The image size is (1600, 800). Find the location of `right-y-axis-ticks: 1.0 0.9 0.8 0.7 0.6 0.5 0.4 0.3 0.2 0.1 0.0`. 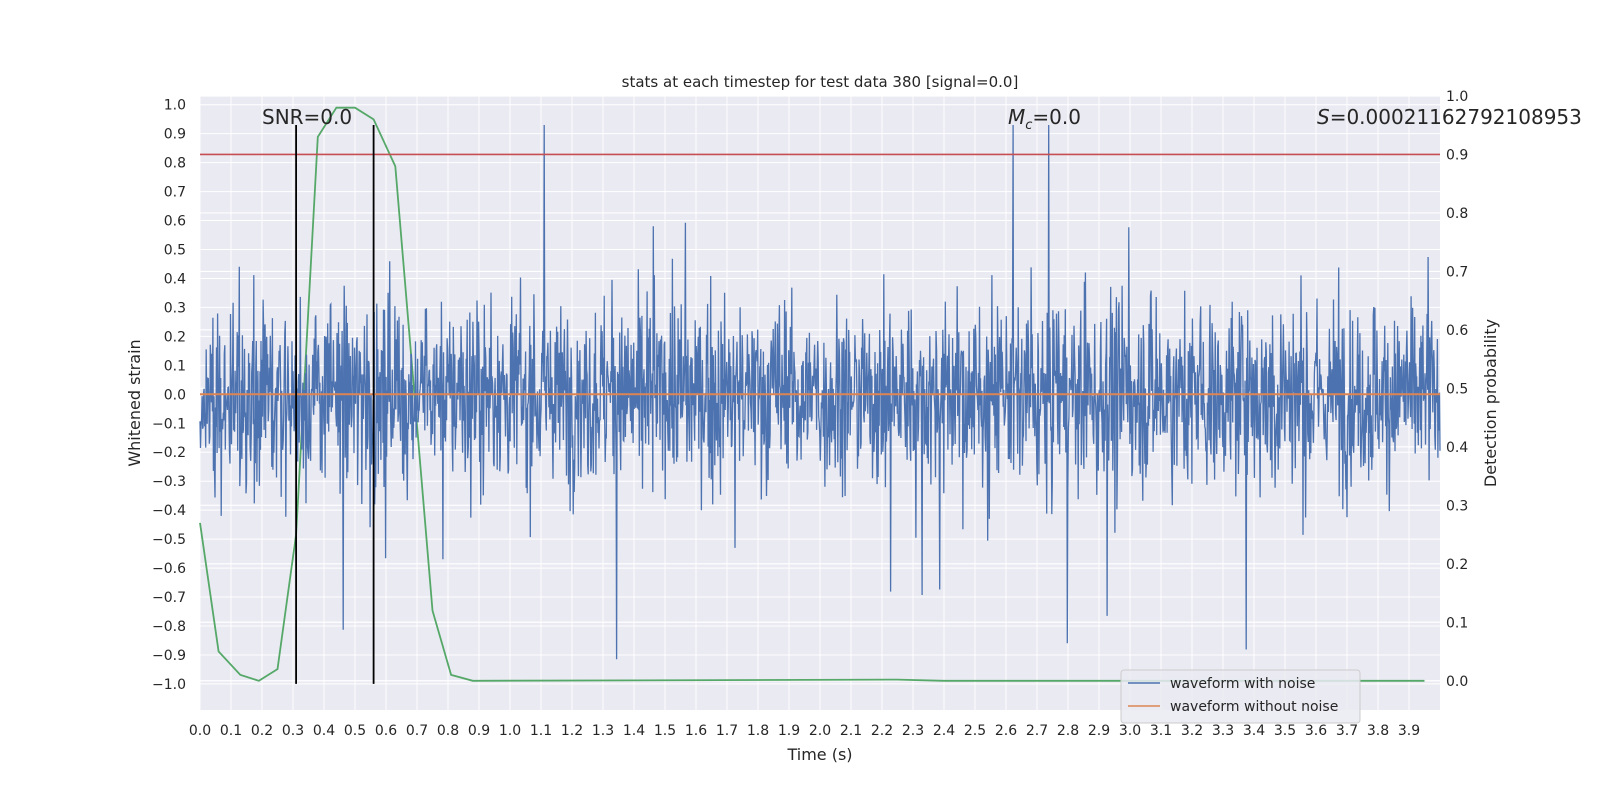

right-y-axis-ticks: 1.0 0.9 0.8 0.7 0.6 0.5 0.4 0.3 0.2 0.1 0.0 is located at coordinates (1457, 389).